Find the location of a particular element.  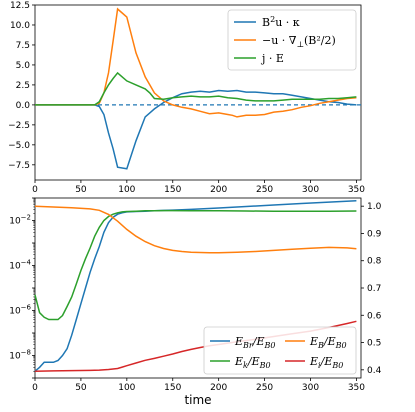

y-tick-label: −2.5 is located at coordinates (19, 126).